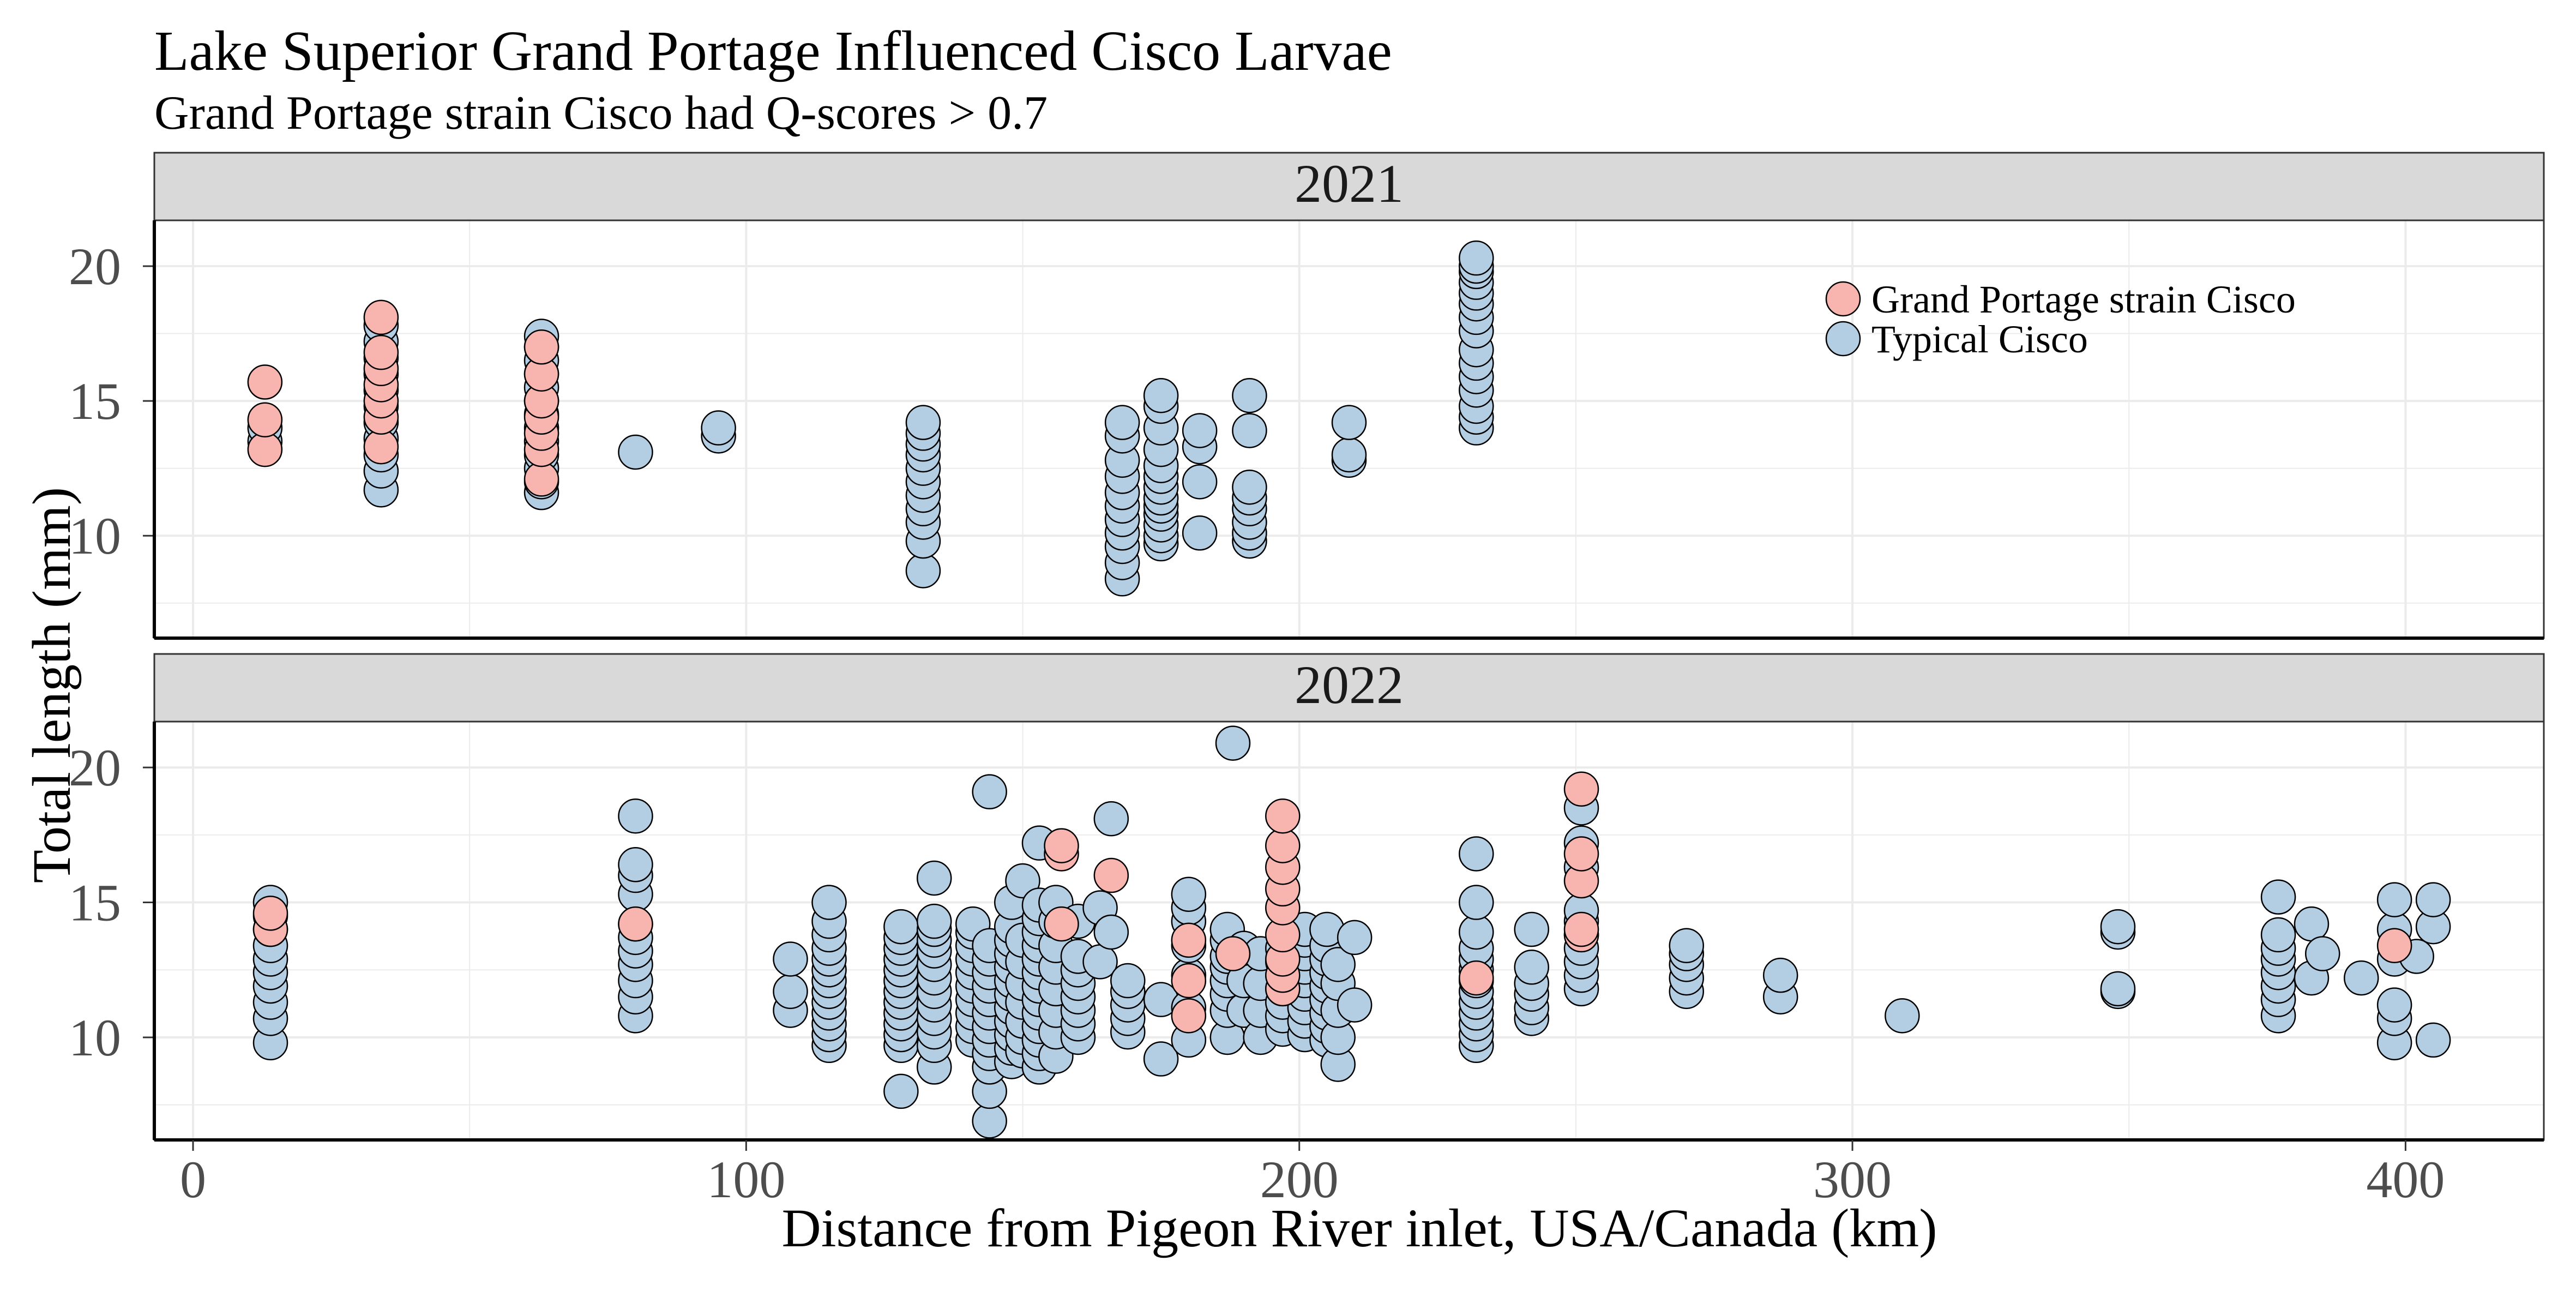 This screenshot has height=1291, width=2576. I want to click on x-axis-tick-labels: 0 100 200 300 400, so click(1312, 1174).